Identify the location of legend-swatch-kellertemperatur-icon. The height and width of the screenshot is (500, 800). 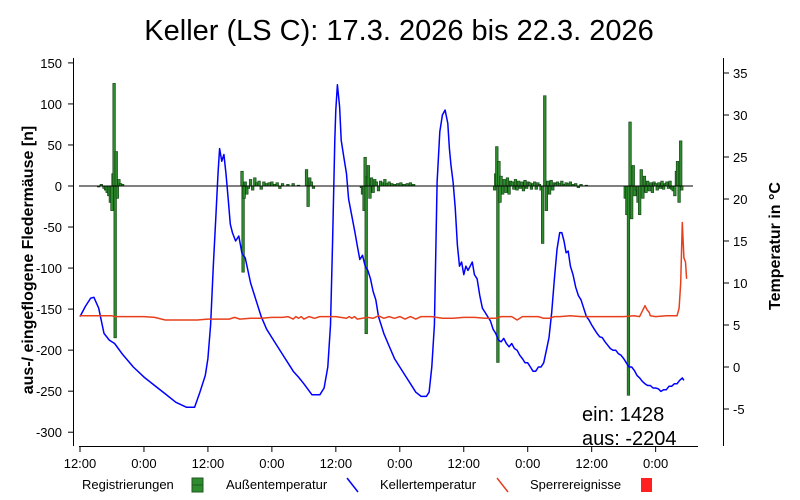
(502, 485).